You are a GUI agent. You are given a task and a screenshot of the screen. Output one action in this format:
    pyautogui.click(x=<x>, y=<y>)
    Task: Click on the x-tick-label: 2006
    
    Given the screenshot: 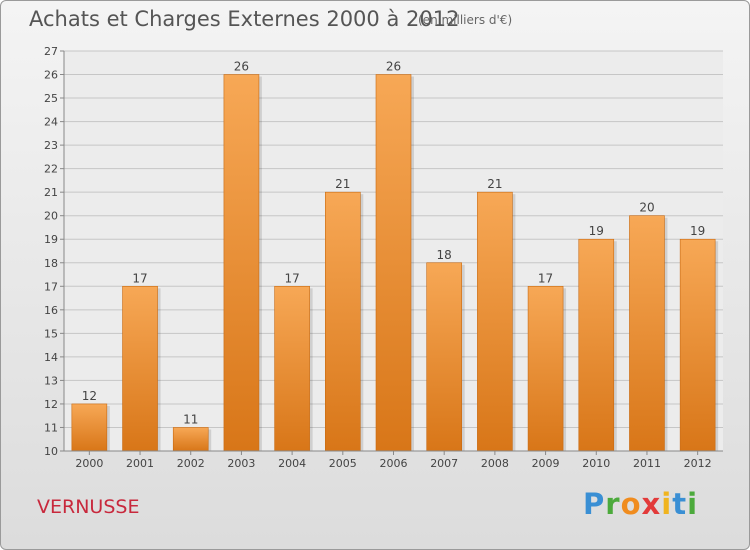 What is the action you would take?
    pyautogui.click(x=394, y=463)
    